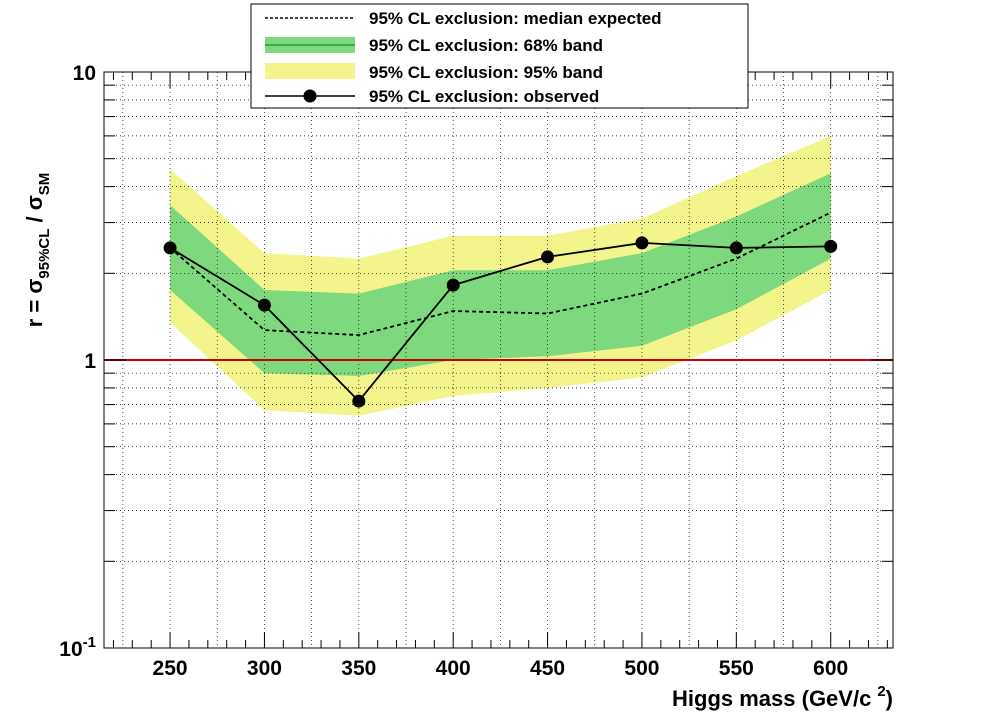  I want to click on y-tick-label: 1, so click(90, 361).